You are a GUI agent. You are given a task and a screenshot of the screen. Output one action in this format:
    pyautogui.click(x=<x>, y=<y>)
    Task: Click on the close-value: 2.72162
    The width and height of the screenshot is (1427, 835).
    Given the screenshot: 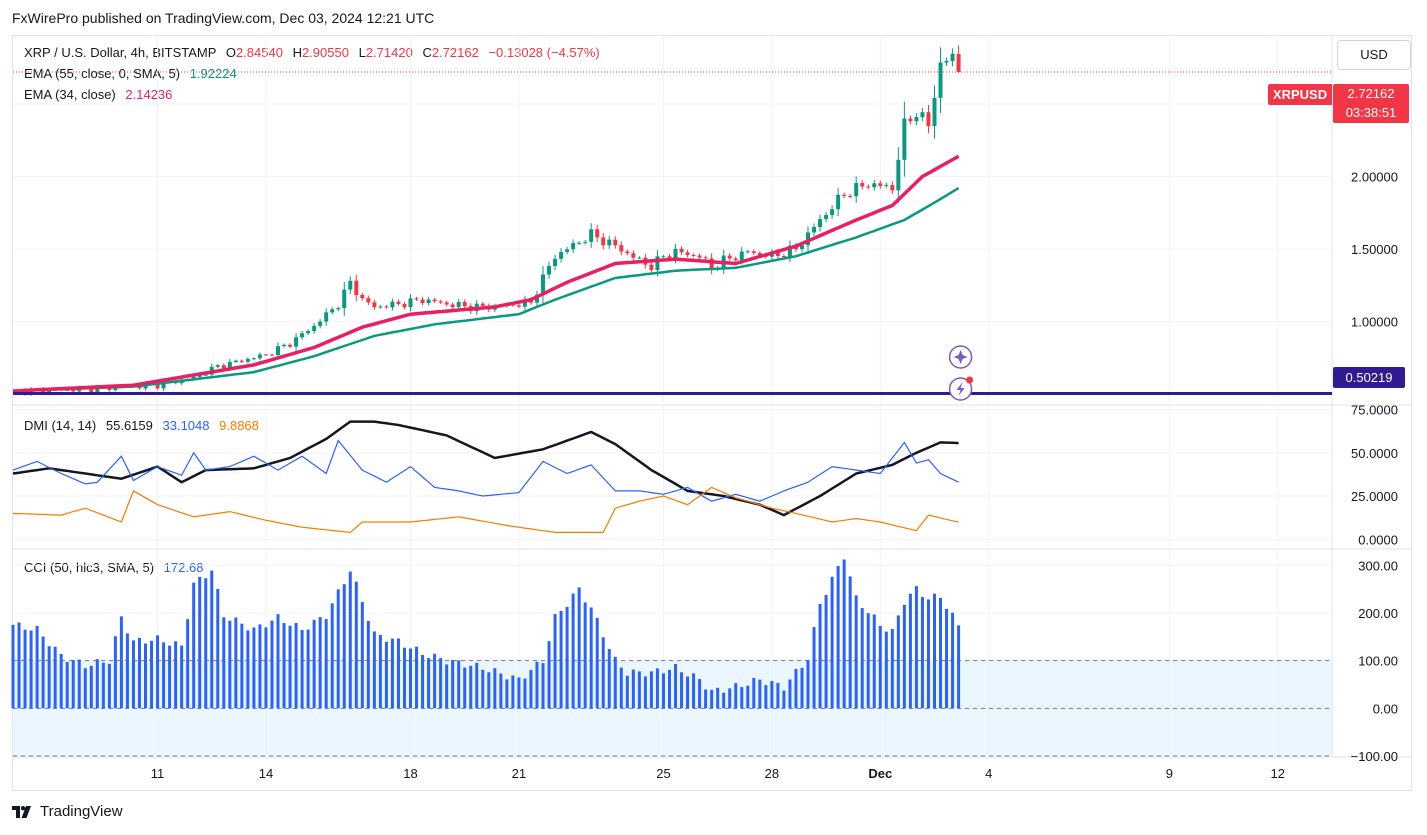 What is the action you would take?
    pyautogui.click(x=455, y=52)
    